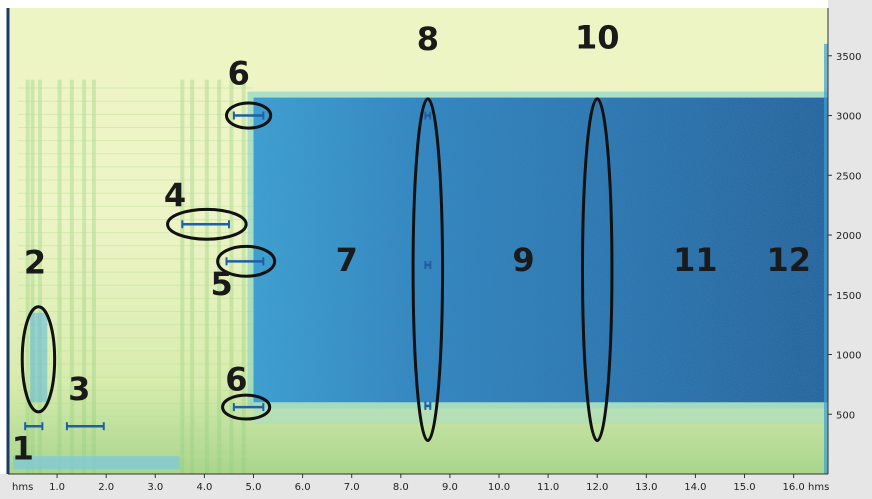 The width and height of the screenshot is (872, 499). What do you see at coordinates (744, 487) in the screenshot?
I see `x-tick-label: 15.0` at bounding box center [744, 487].